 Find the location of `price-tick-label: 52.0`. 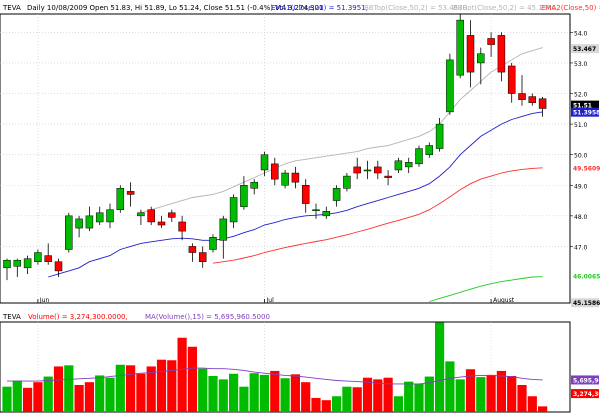

price-tick-label: 52.0 is located at coordinates (581, 95).